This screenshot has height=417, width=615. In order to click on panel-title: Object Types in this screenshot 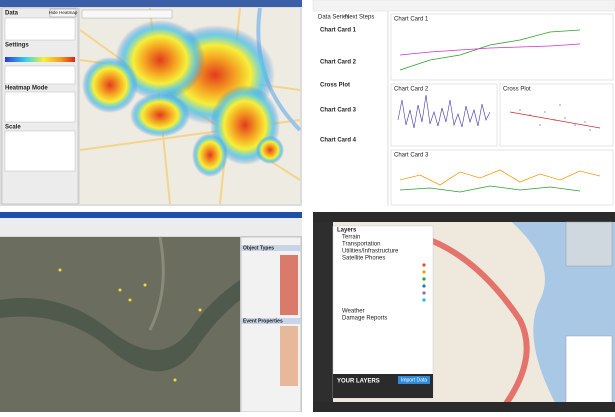, I will do `click(258, 248)`.